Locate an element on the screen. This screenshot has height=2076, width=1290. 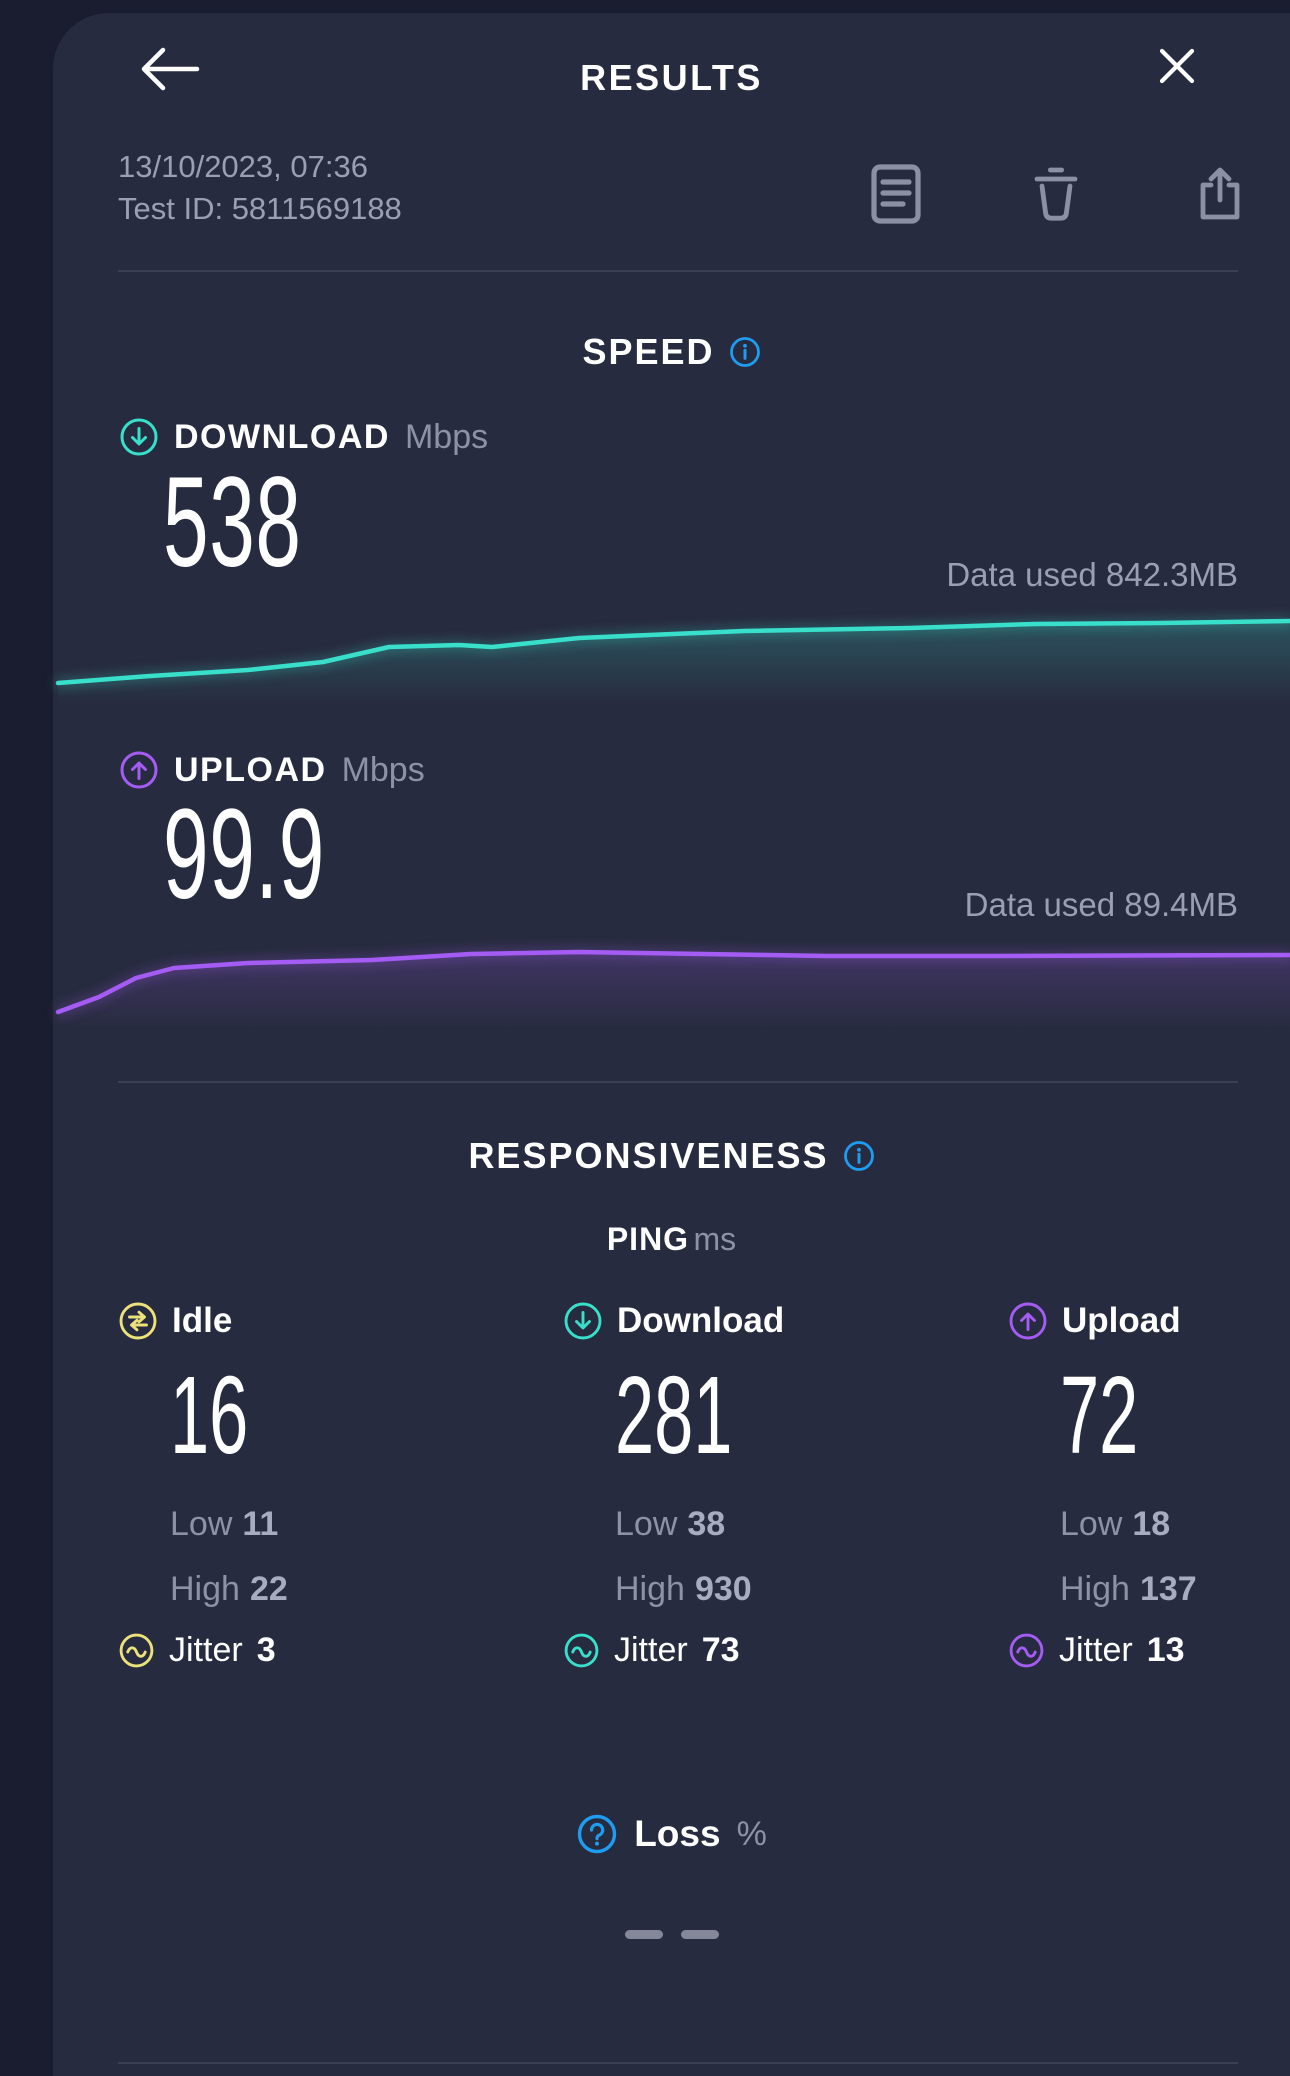
test-datetime: 13/10/2023, 07:36 is located at coordinates (243, 166).